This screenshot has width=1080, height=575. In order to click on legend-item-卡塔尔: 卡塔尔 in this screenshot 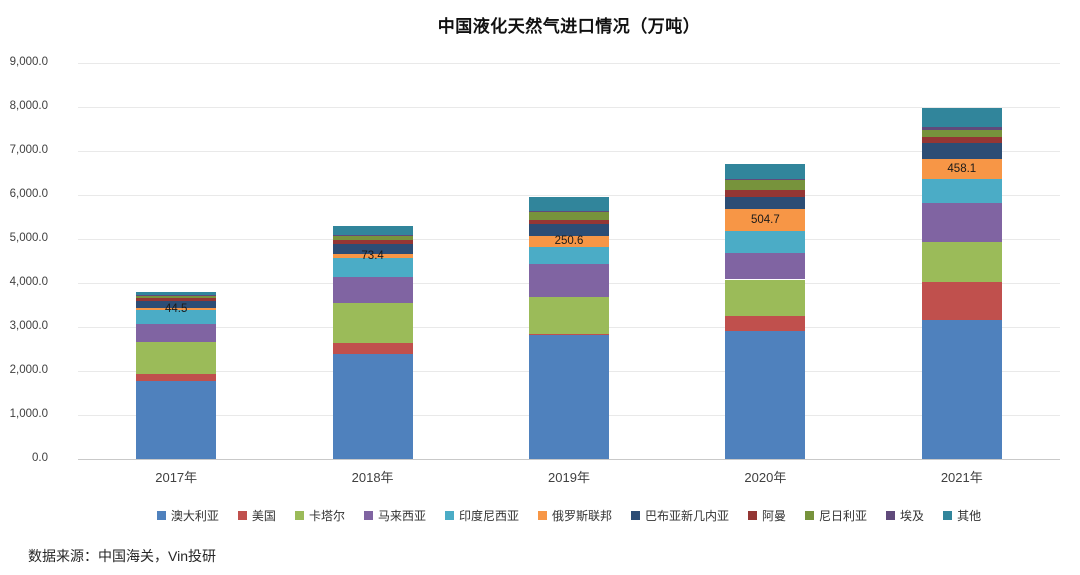, I will do `click(319, 515)`.